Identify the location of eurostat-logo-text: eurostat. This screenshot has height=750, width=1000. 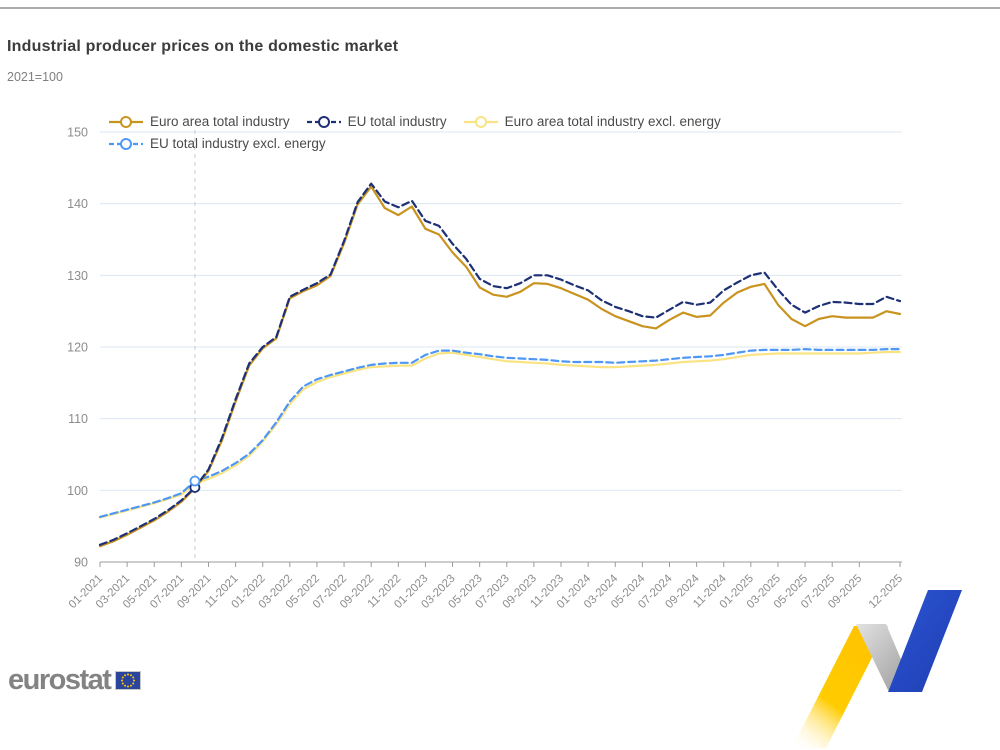
(60, 680).